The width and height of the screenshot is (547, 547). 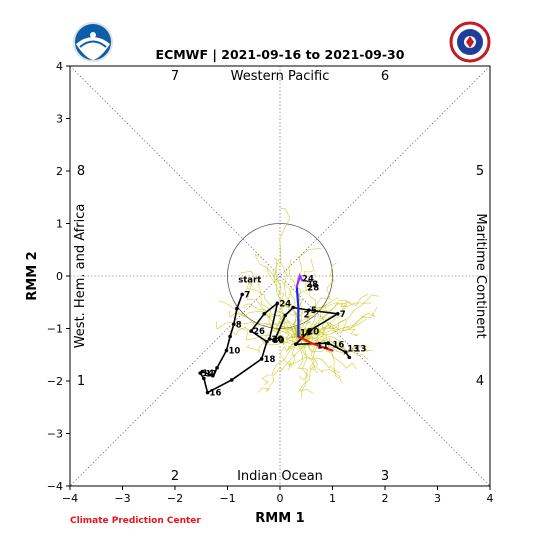 I want to click on day-label: 5, so click(x=314, y=311).